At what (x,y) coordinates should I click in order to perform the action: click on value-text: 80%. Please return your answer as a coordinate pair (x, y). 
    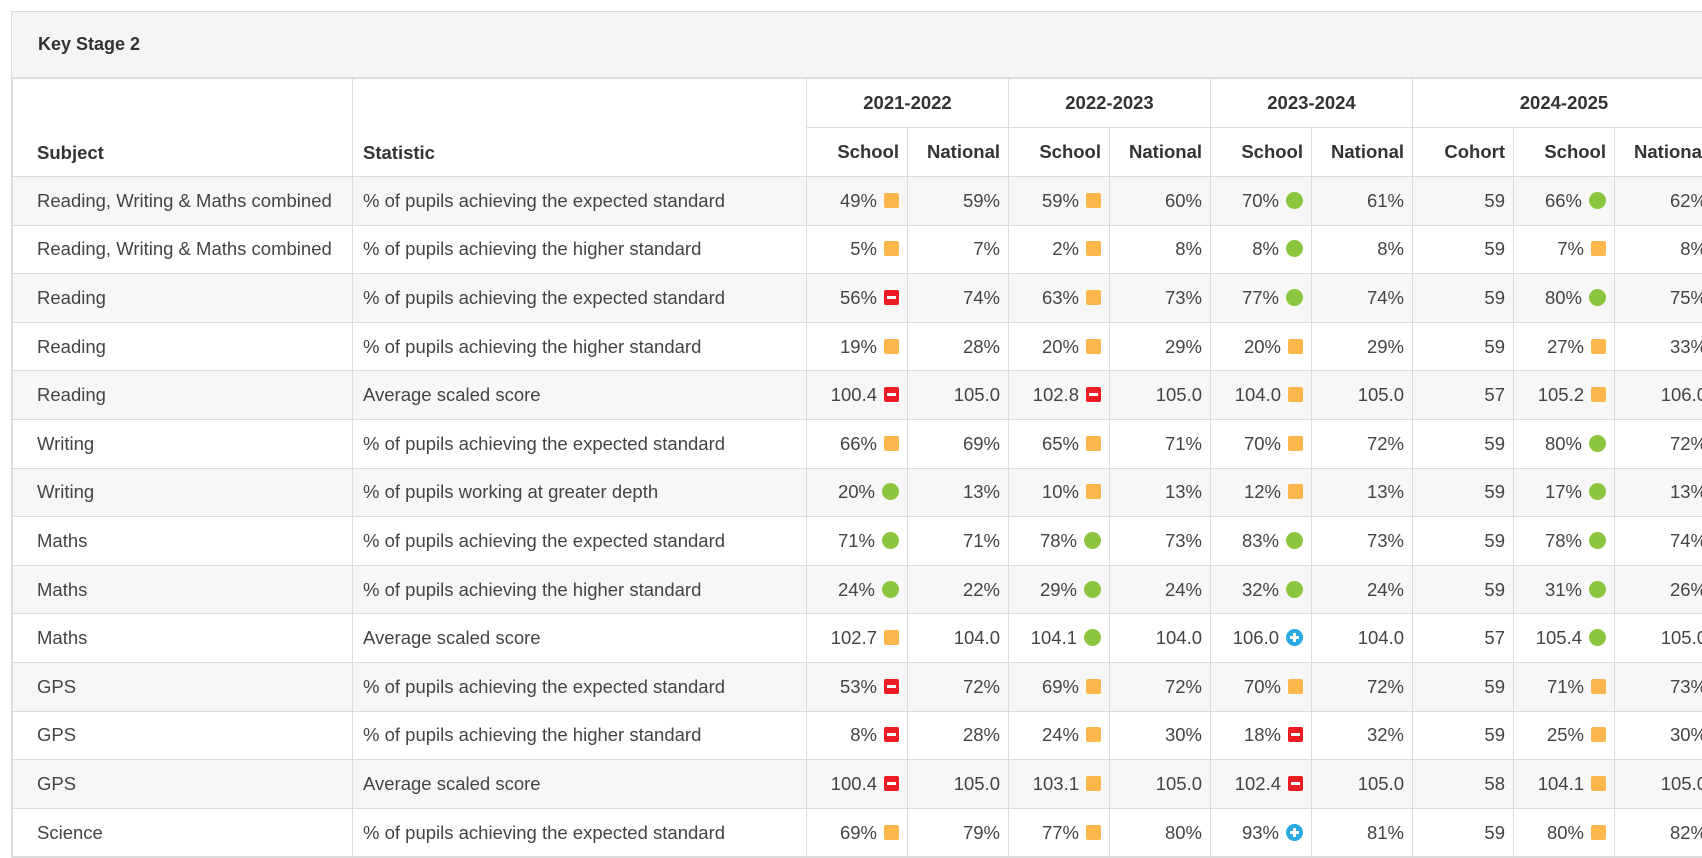
    Looking at the image, I should click on (1563, 443).